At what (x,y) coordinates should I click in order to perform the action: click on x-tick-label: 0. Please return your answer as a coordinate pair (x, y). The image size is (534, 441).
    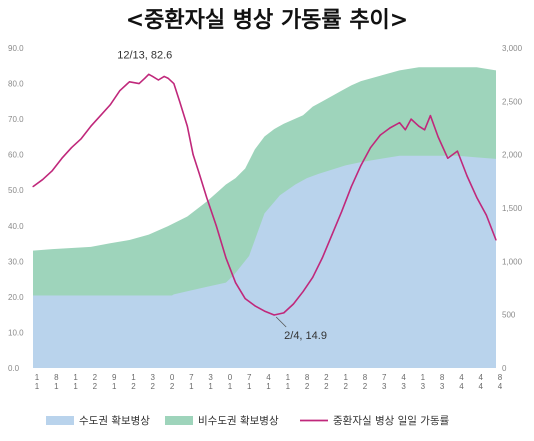
    Looking at the image, I should click on (172, 377).